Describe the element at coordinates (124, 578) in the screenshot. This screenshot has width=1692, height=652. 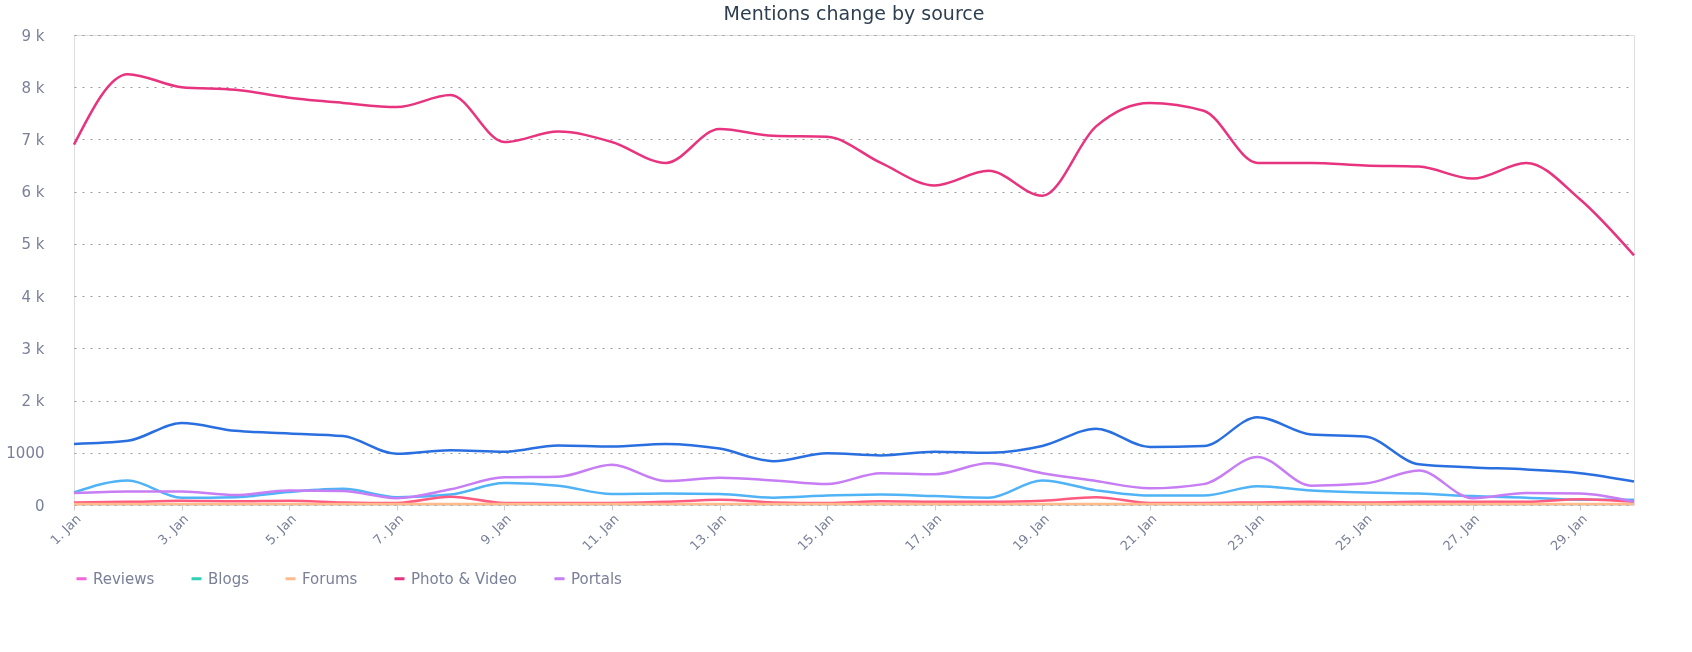
I see `legend-label: Reviews` at that location.